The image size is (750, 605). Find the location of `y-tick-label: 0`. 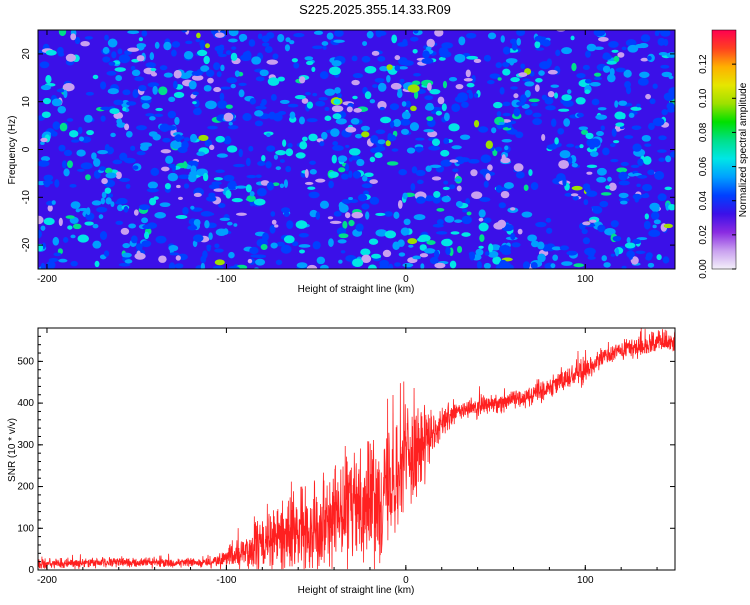

y-tick-label: 0 is located at coordinates (31, 570).